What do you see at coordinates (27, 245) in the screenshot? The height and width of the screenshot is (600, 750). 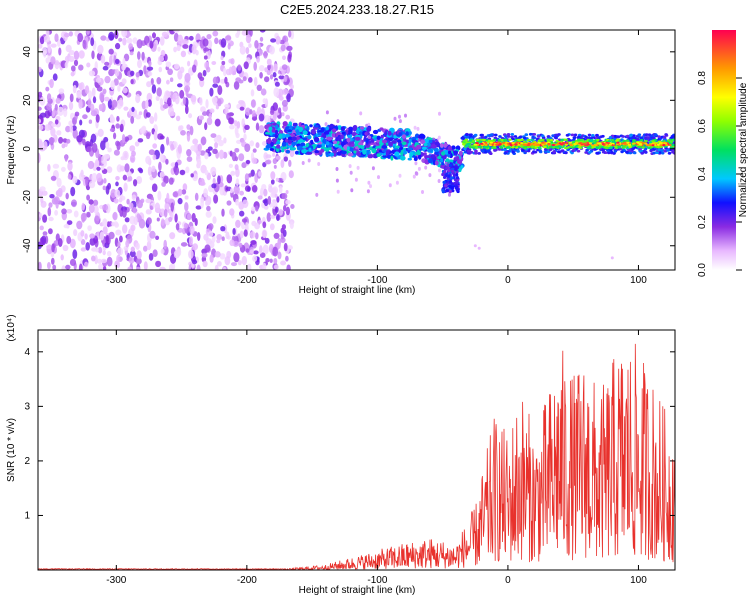 I see `y-tick-label: -40` at bounding box center [27, 245].